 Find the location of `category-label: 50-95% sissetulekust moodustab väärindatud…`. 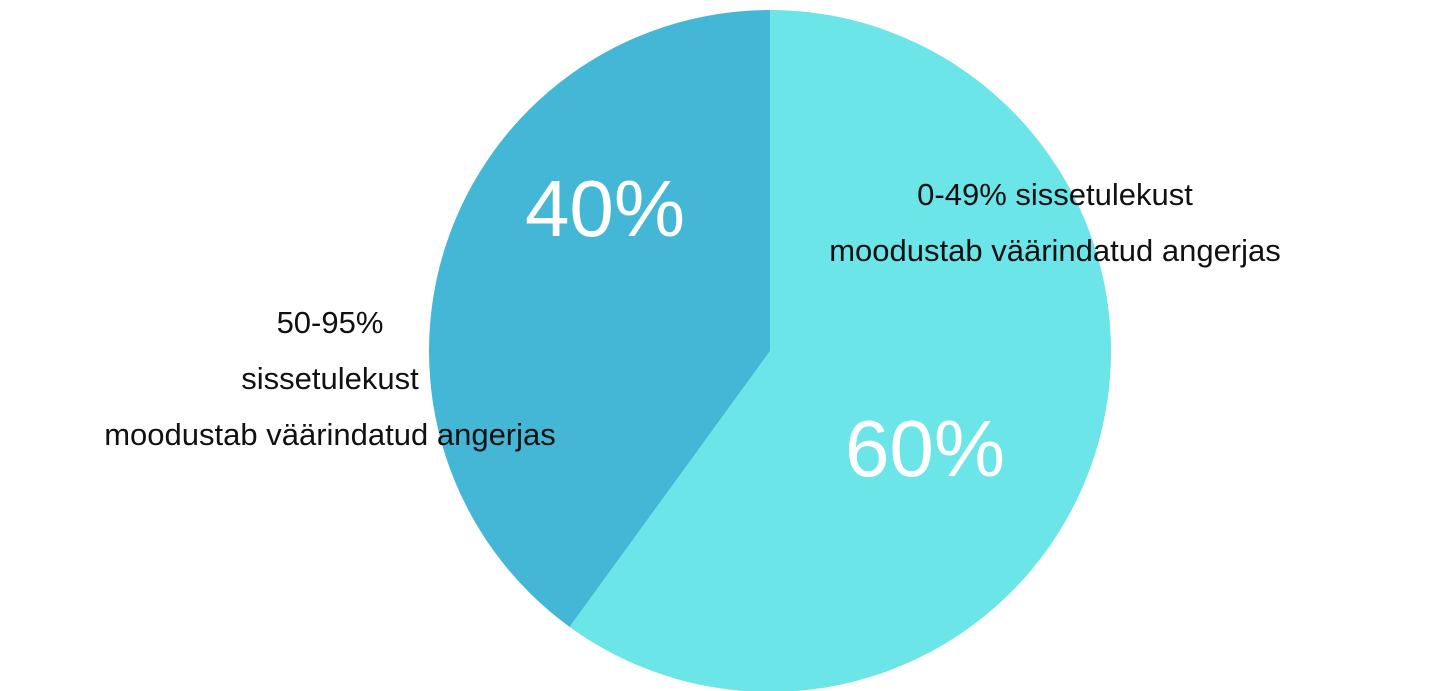

category-label: 50-95% sissetulekust moodustab väärindatud… is located at coordinates (330, 378).